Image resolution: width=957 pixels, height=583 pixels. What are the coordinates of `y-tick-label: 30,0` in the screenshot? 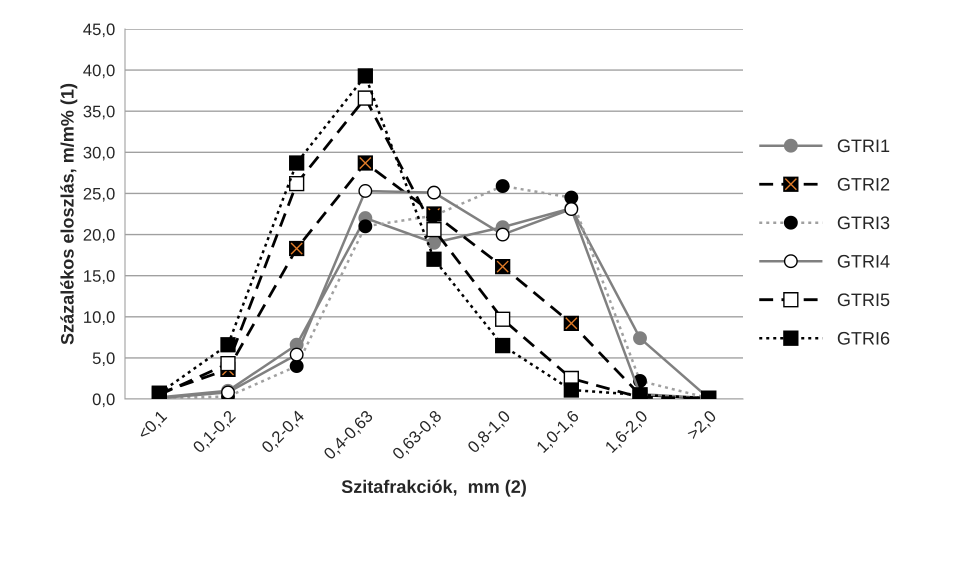 It's located at (99, 153).